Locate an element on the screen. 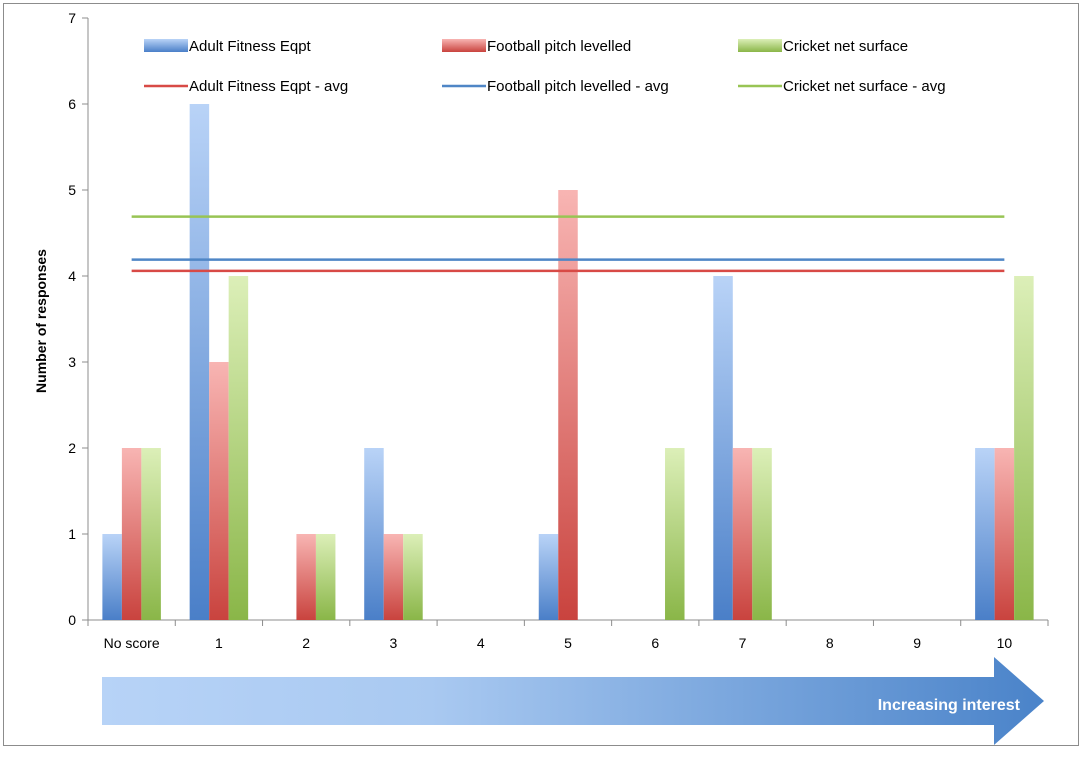  y-tick-label: 6 is located at coordinates (72, 104).